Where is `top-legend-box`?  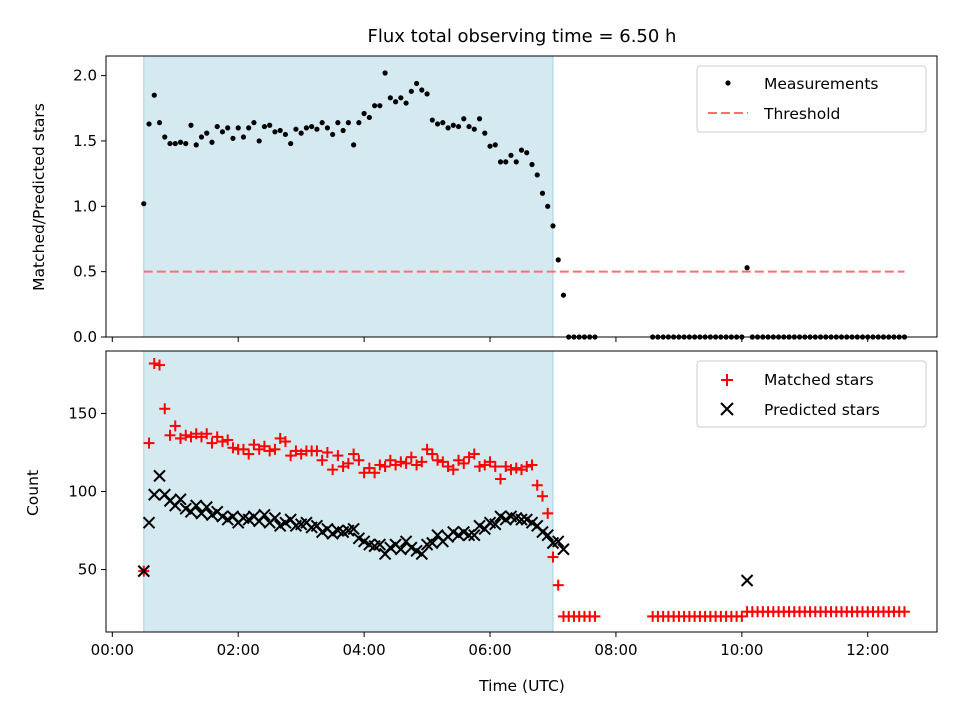 top-legend-box is located at coordinates (811, 99).